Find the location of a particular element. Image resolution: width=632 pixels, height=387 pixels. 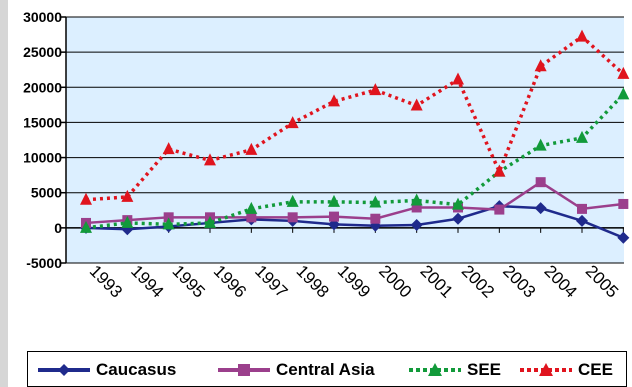

legend-label-central-asia: Central Asia is located at coordinates (325, 369).